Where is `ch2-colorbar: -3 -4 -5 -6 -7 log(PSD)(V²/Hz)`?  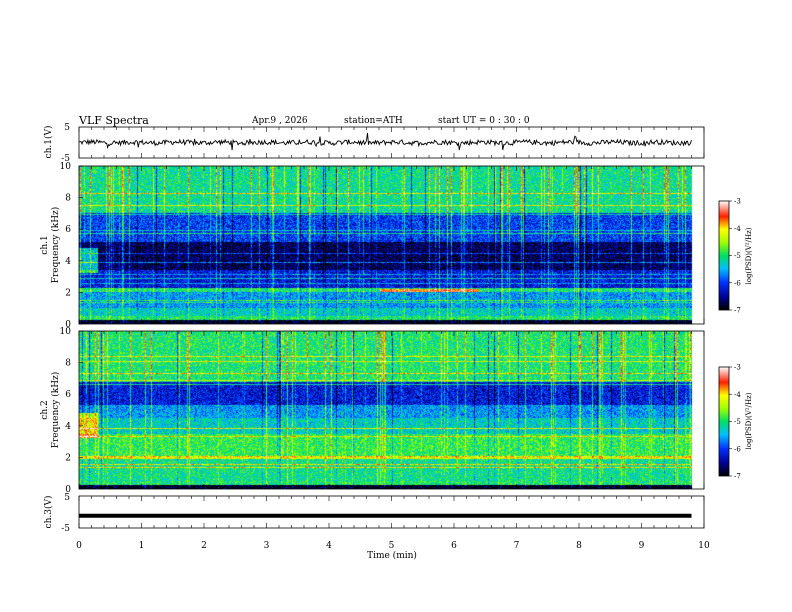 ch2-colorbar: -3 -4 -5 -6 -7 log(PSD)(V²/Hz) is located at coordinates (735, 422).